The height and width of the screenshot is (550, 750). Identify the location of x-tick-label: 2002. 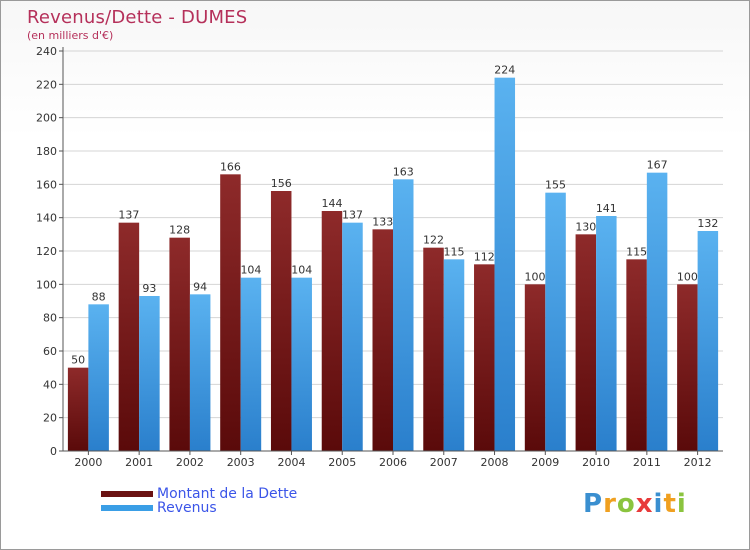
(190, 462).